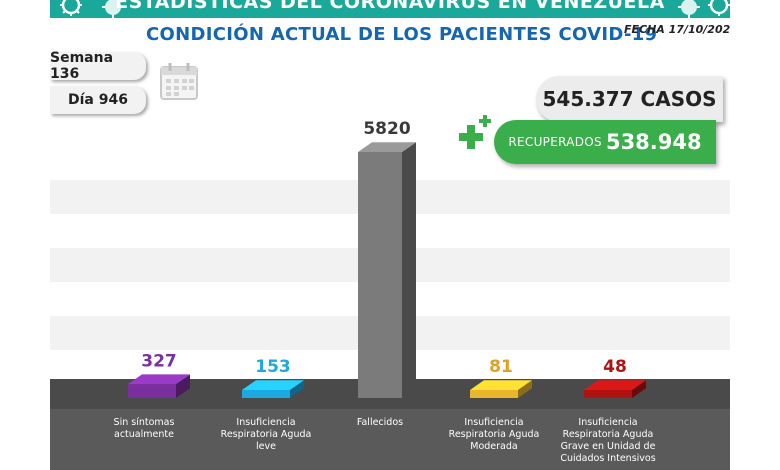  I want to click on recovered-box: RECUPERADOS 538.948, so click(605, 142).